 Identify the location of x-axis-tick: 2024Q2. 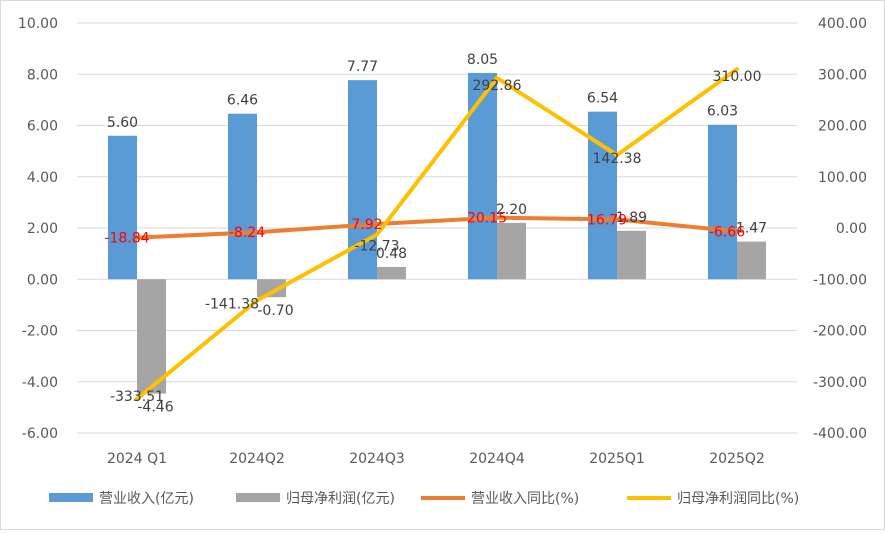
(257, 459).